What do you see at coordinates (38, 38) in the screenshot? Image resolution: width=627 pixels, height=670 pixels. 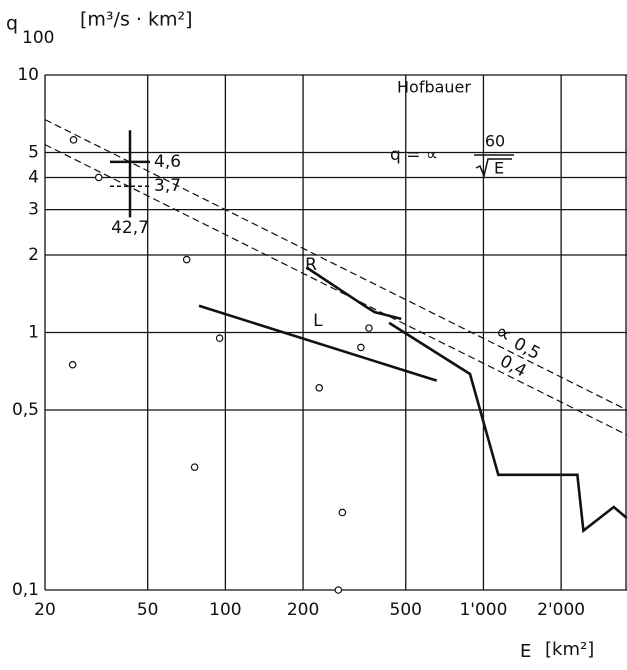 I see `y-label-sub: 100` at bounding box center [38, 38].